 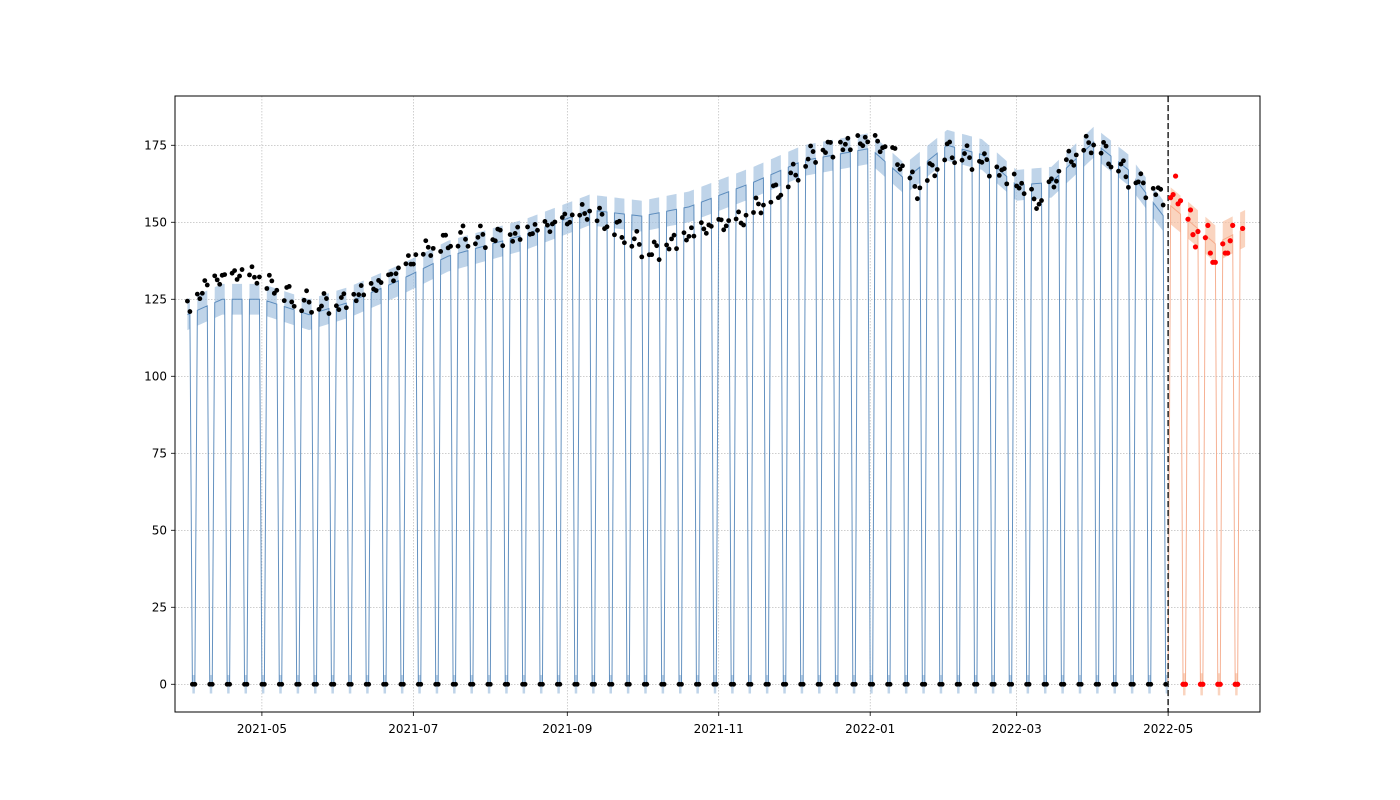 I want to click on y-tick-label: 0, so click(x=163, y=684).